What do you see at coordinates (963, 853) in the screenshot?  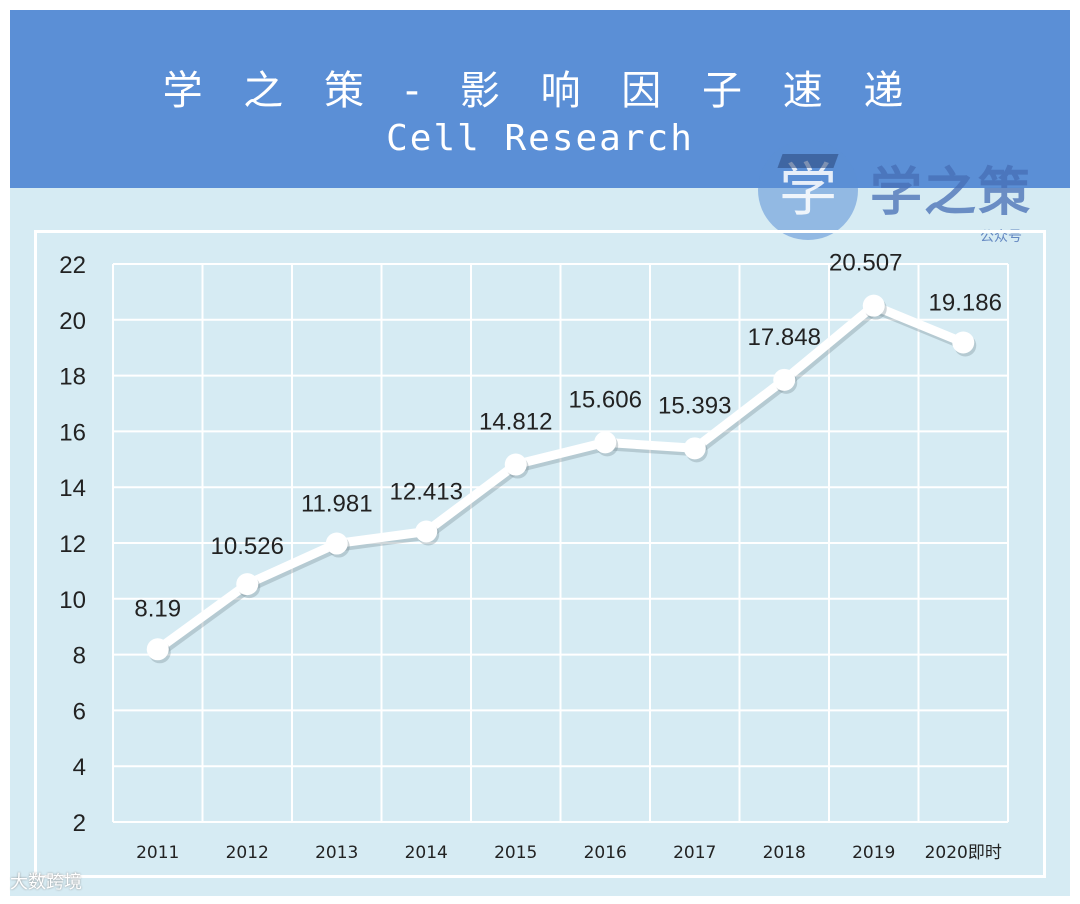 I see `x-tick-label: 2020即时` at bounding box center [963, 853].